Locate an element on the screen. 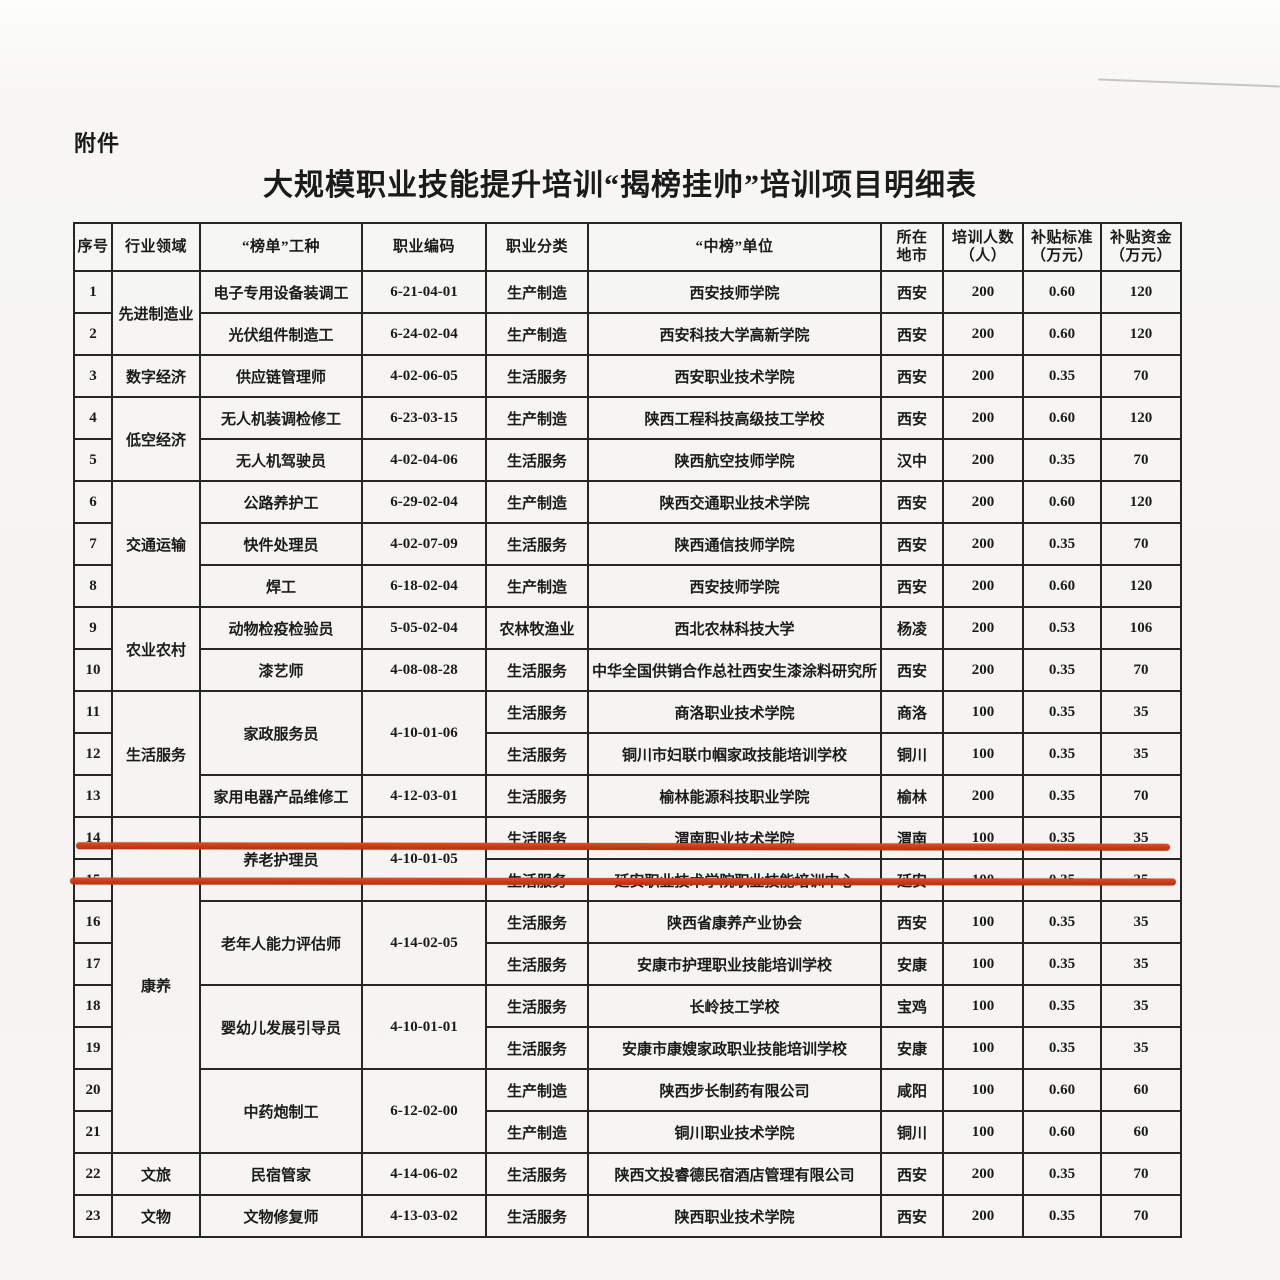 The width and height of the screenshot is (1280, 1280). table-cell: 西安技师学院 is located at coordinates (734, 586).